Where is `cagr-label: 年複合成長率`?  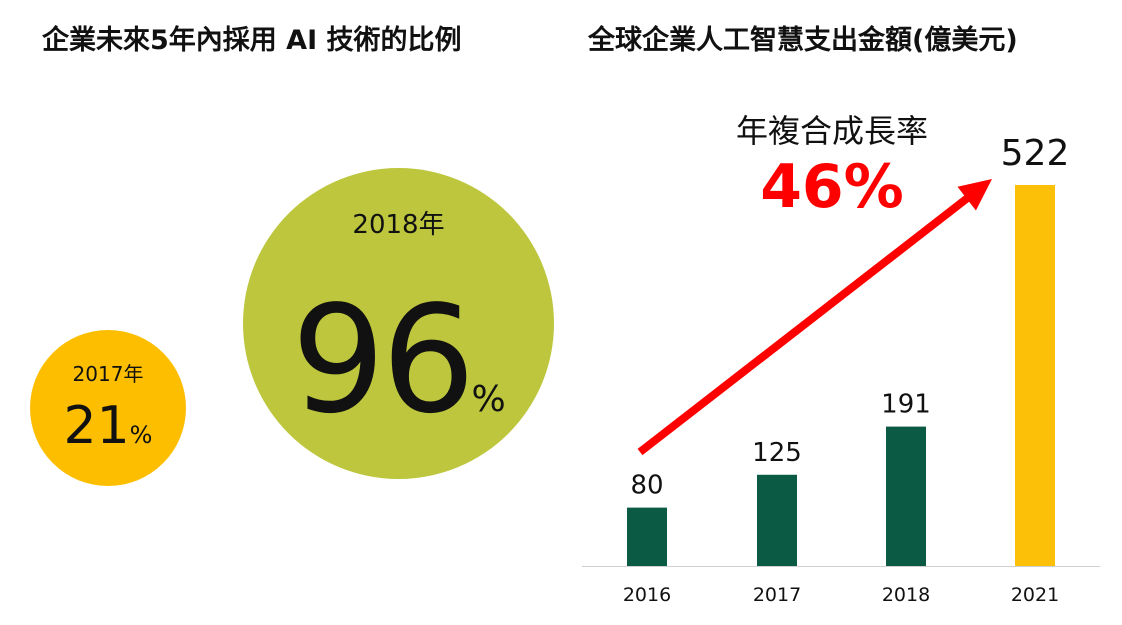
cagr-label: 年複合成長率 is located at coordinates (832, 131).